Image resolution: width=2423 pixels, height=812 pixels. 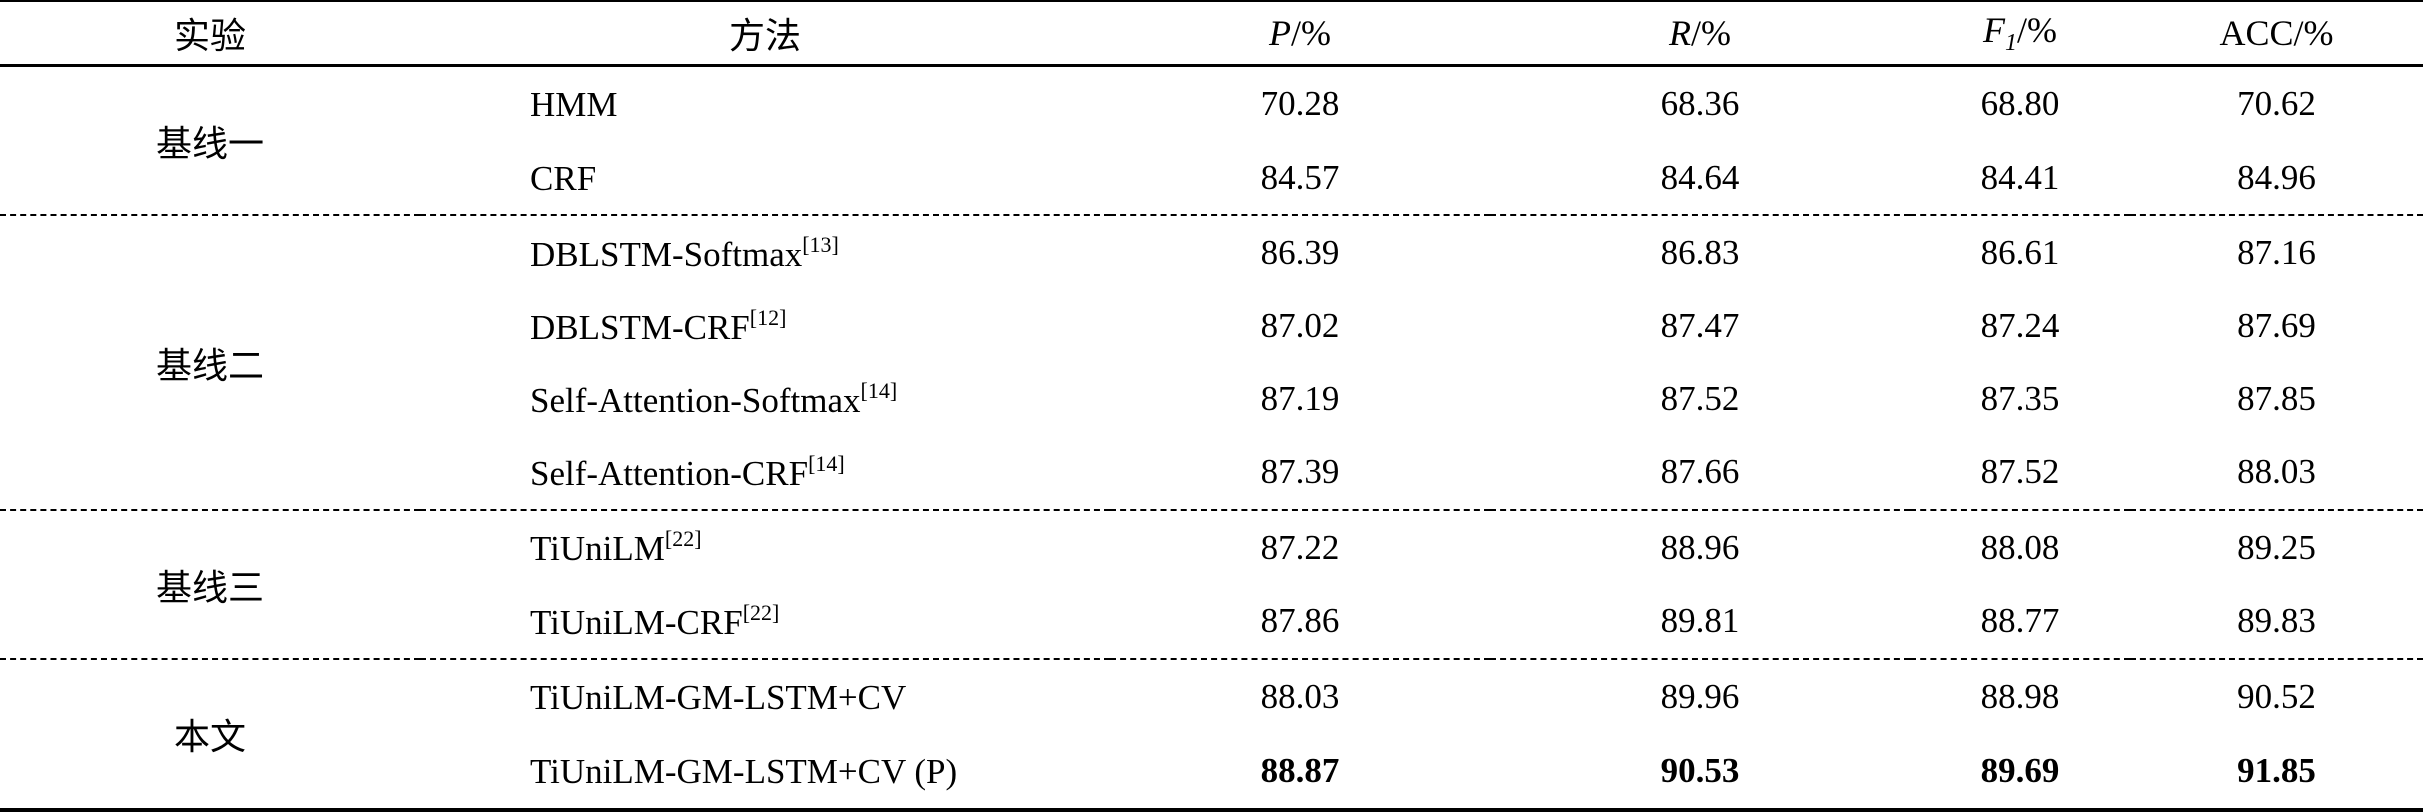 What do you see at coordinates (2276, 326) in the screenshot?
I see `cell-accuracy: 87.69` at bounding box center [2276, 326].